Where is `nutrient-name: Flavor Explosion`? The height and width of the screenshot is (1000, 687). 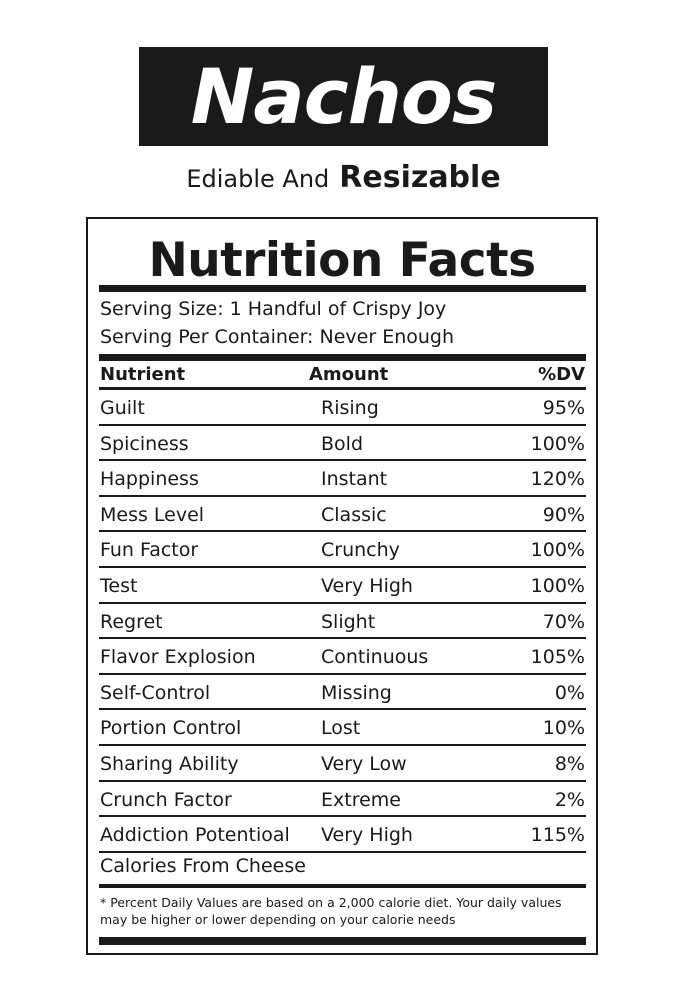 nutrient-name: Flavor Explosion is located at coordinates (178, 657).